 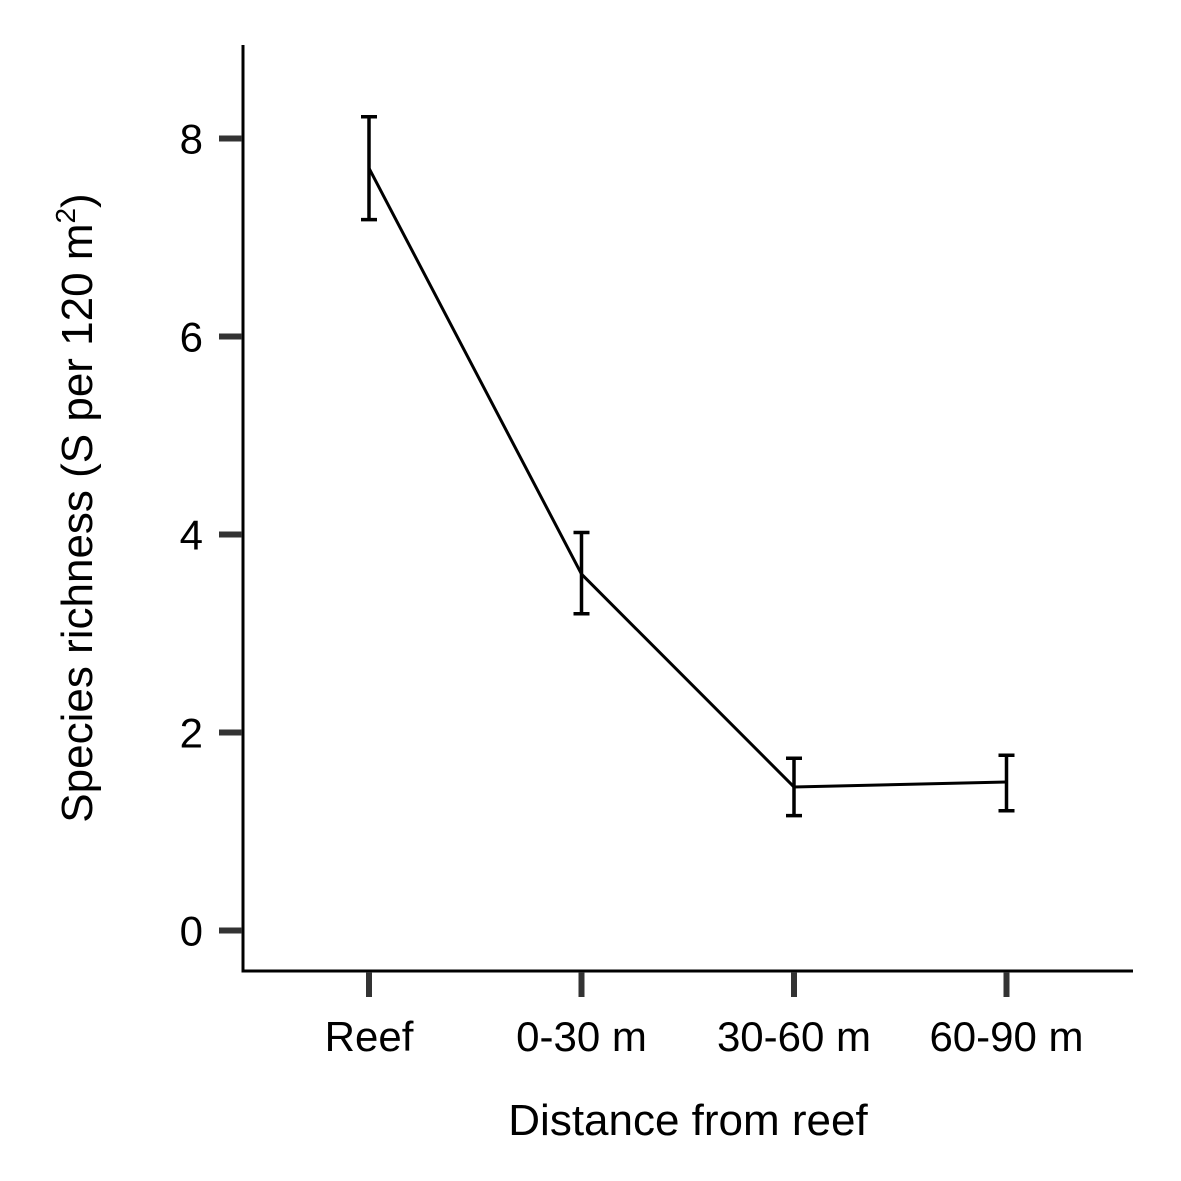 What do you see at coordinates (1006, 1036) in the screenshot?
I see `x-tick-label: 60-90 m` at bounding box center [1006, 1036].